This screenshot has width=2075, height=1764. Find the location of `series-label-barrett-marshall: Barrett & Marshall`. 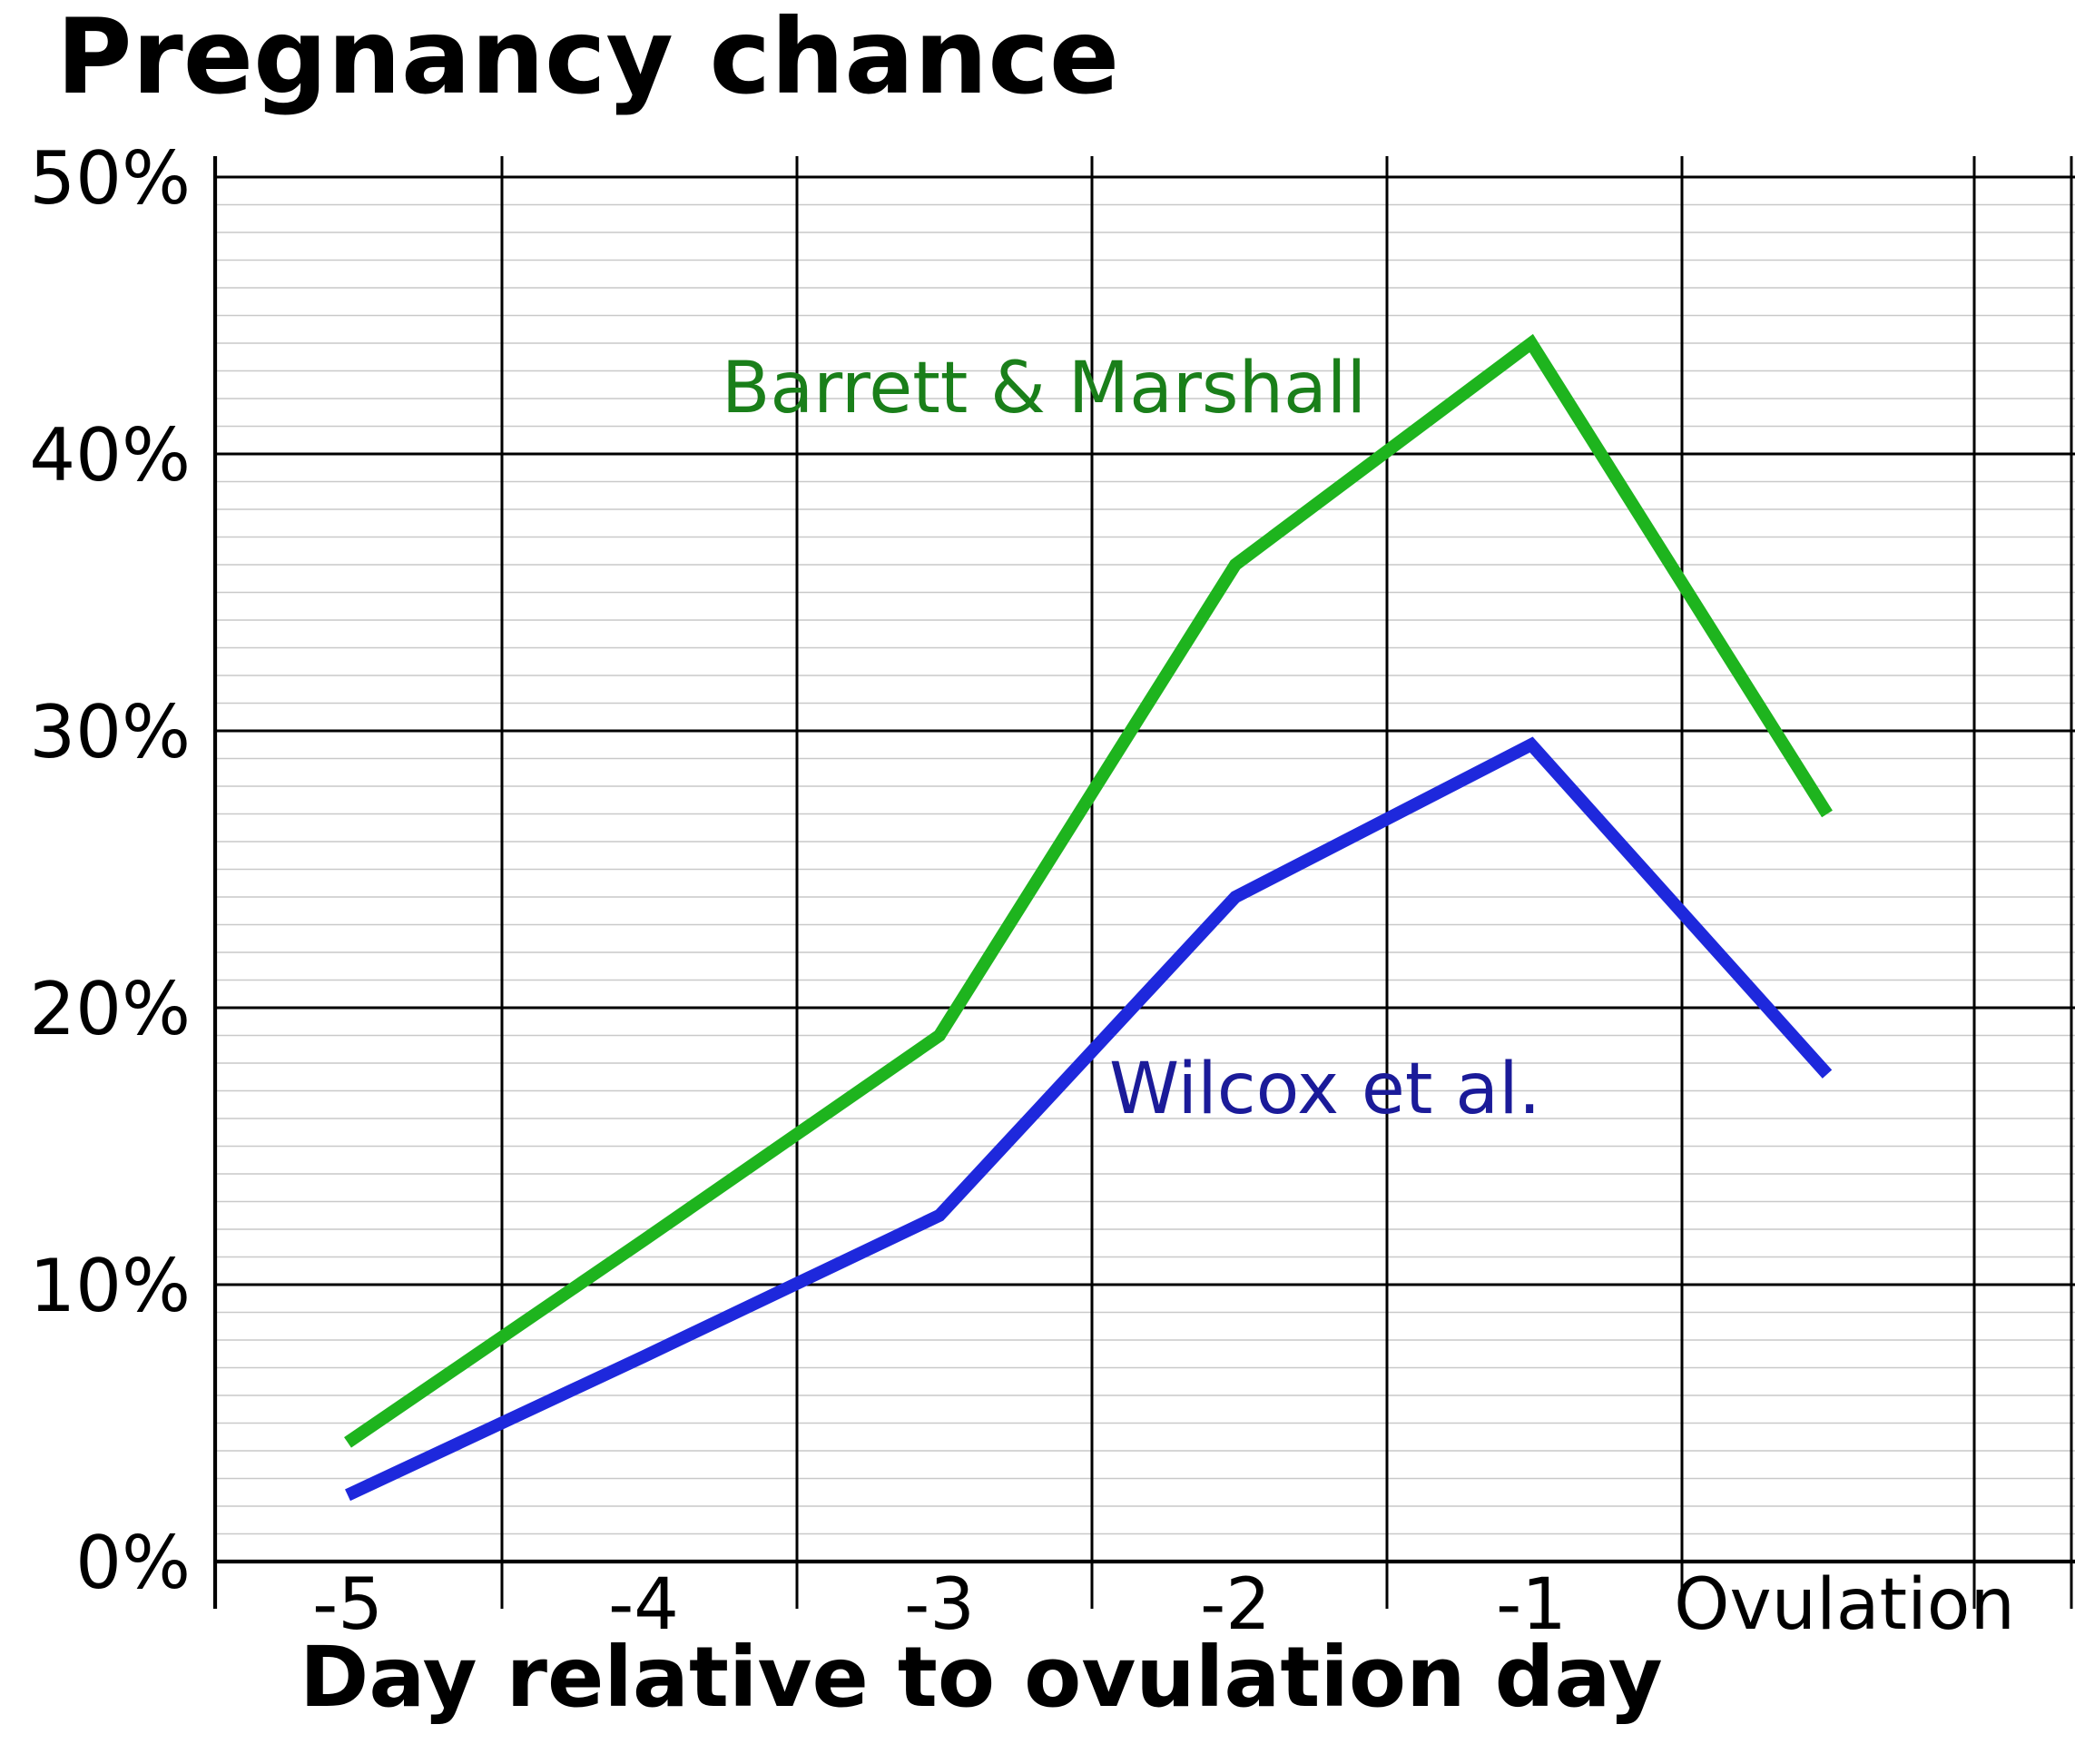

series-label-barrett-marshall: Barrett & Marshall is located at coordinates (1044, 388).